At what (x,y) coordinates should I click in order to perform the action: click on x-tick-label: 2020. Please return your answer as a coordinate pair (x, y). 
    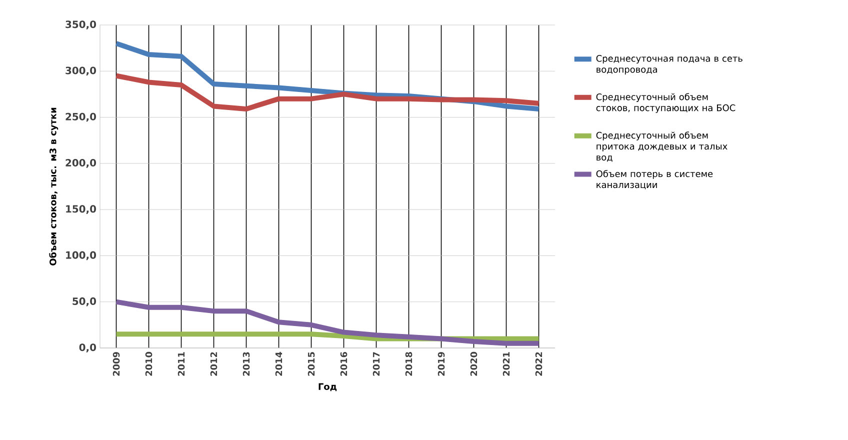
    Looking at the image, I should click on (474, 364).